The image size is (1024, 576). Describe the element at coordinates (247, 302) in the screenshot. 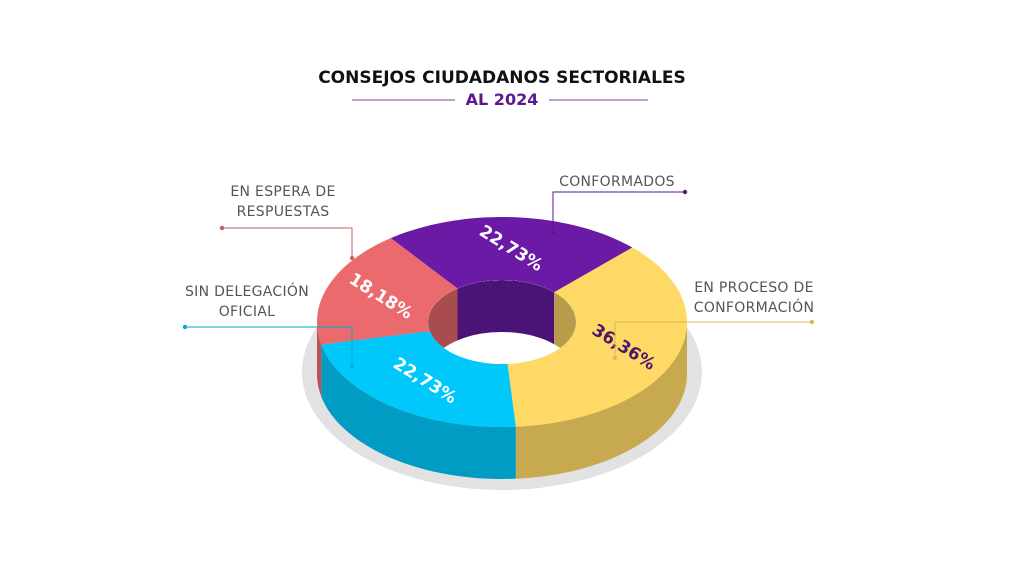

I see `category-label: SIN DELEGACIÓN OFICIAL` at that location.